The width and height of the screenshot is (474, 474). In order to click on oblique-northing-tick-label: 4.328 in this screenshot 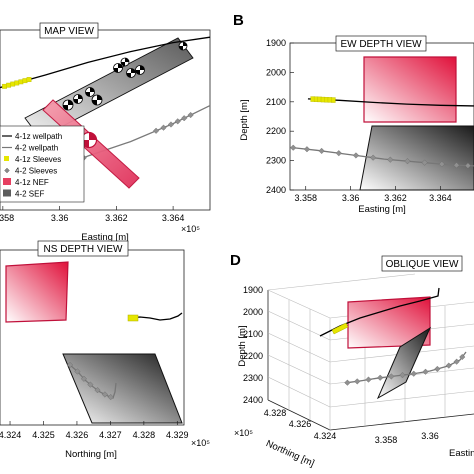, I will do `click(275, 413)`.